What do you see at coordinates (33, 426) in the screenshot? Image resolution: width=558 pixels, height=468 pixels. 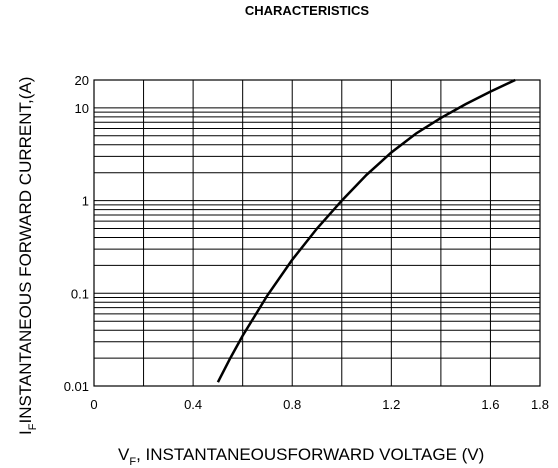 I see `y-axis-subscript: F` at bounding box center [33, 426].